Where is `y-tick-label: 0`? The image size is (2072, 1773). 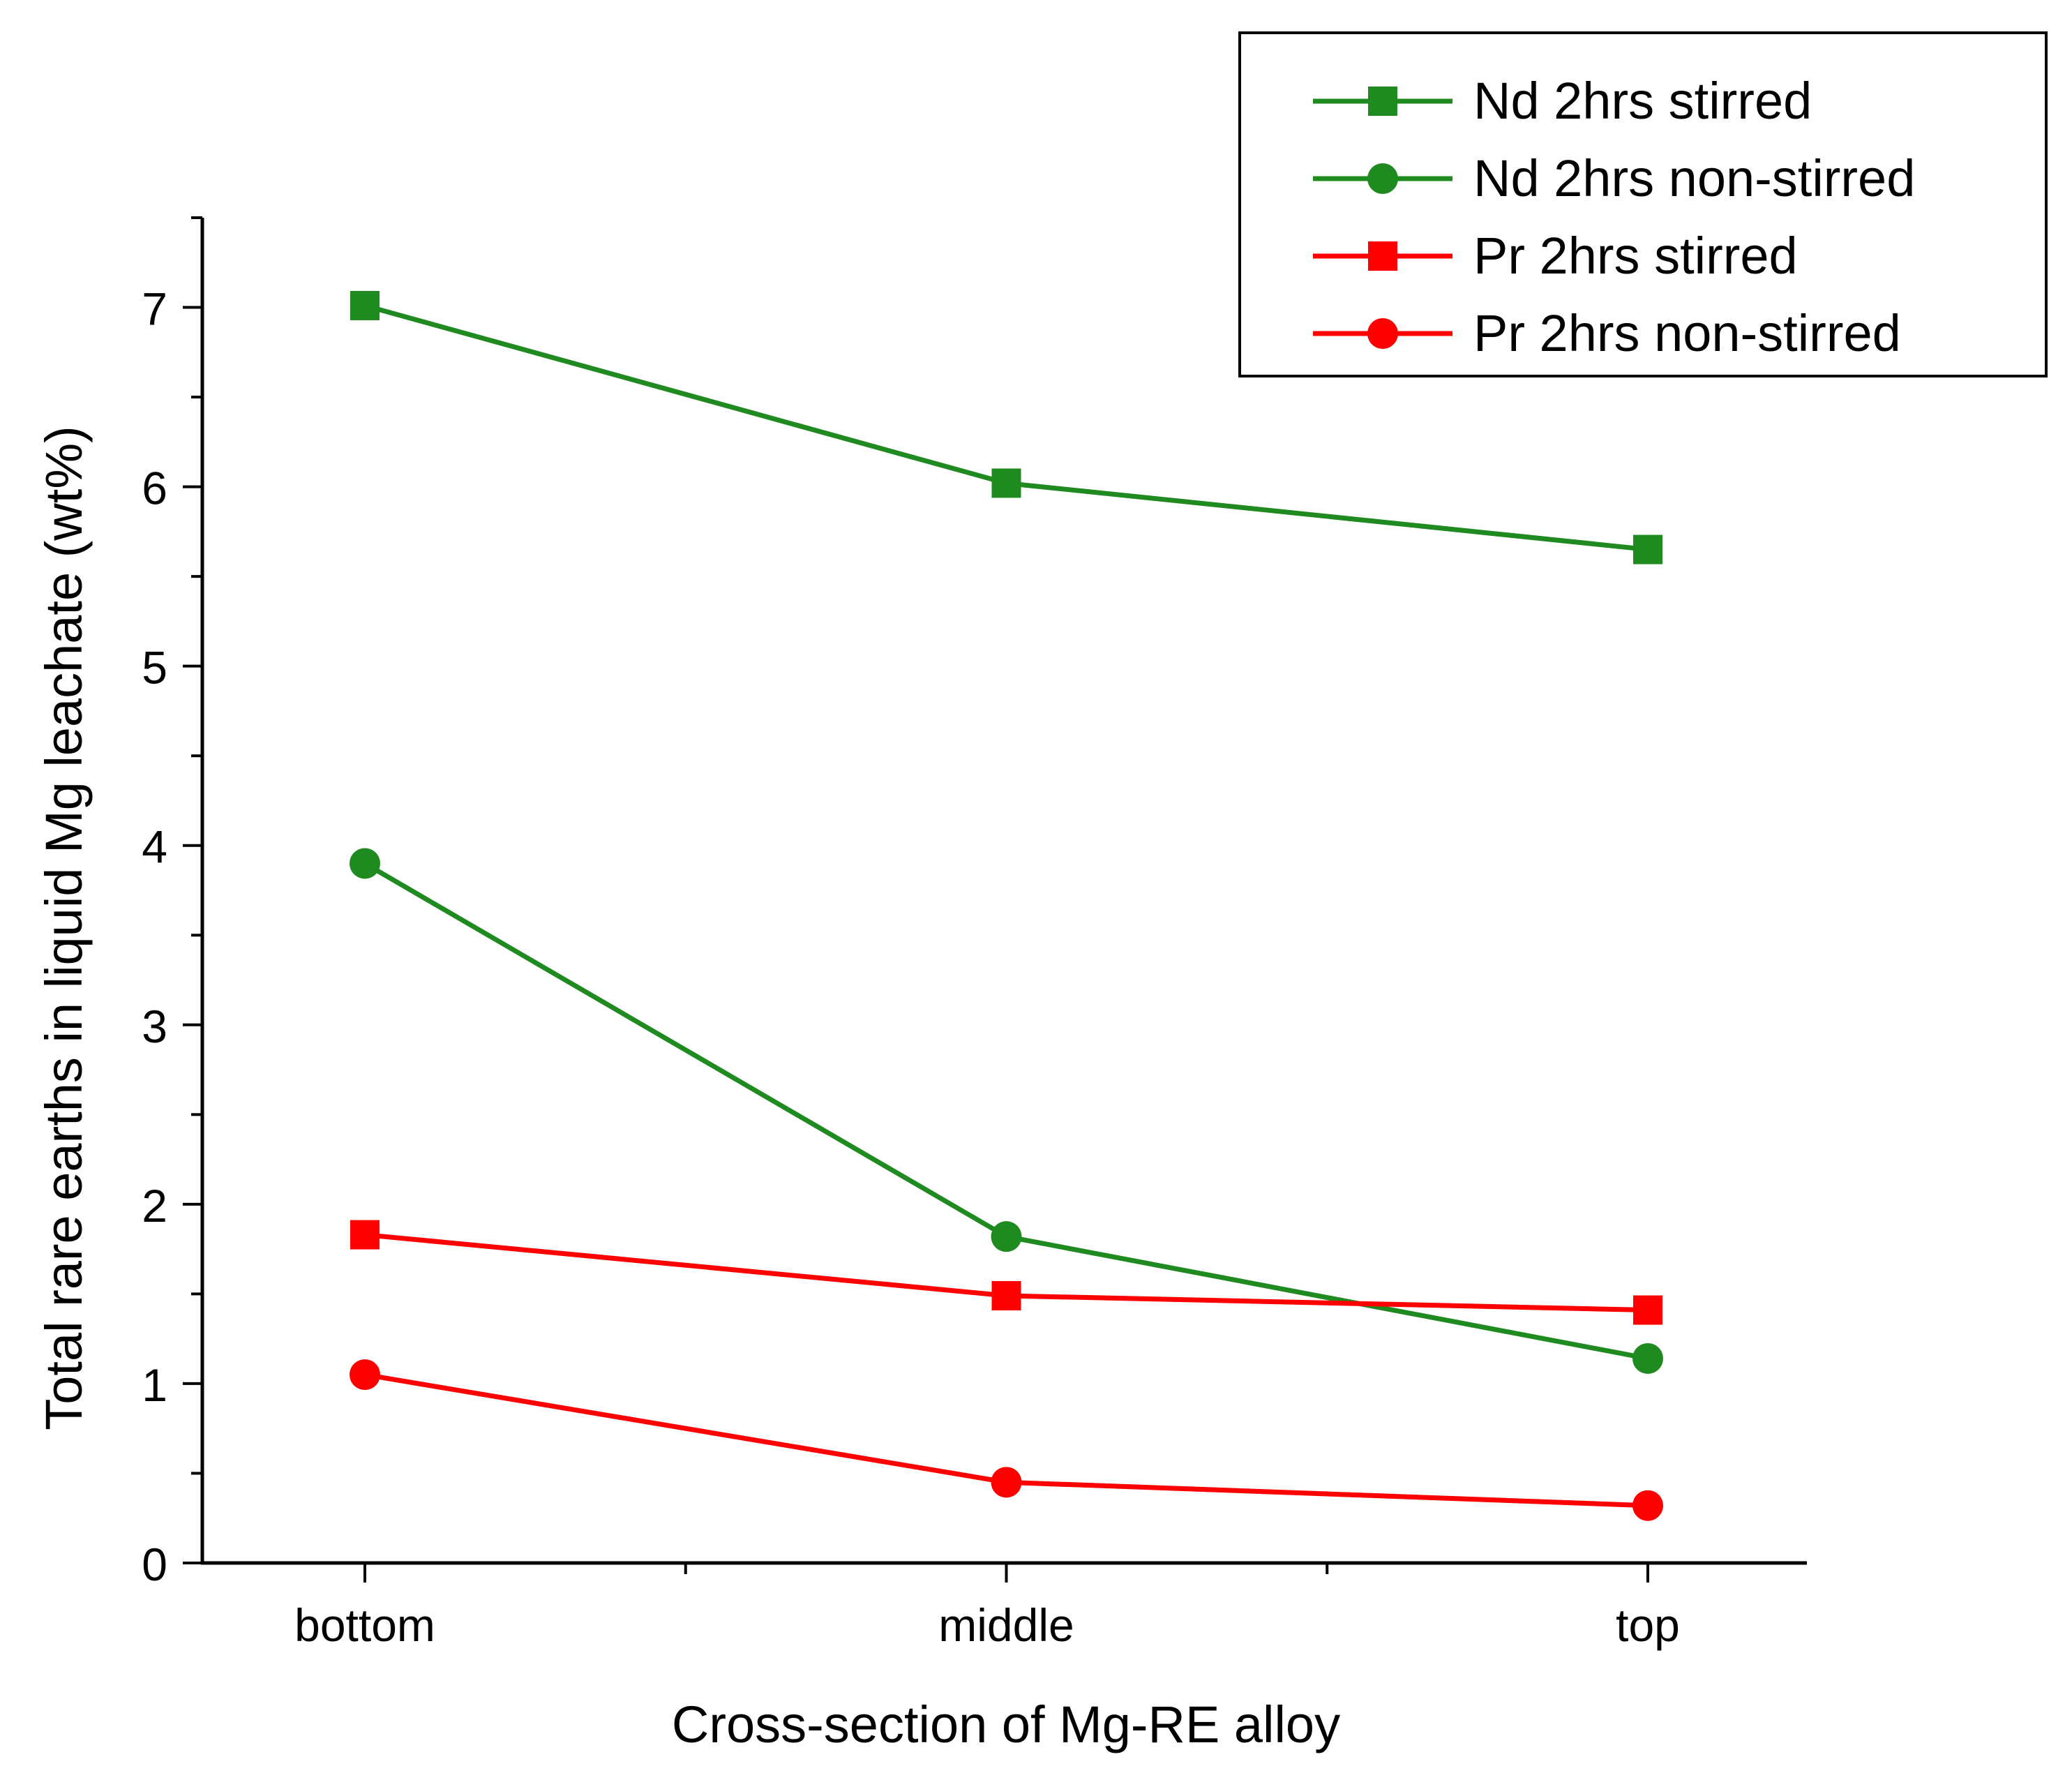 y-tick-label: 0 is located at coordinates (154, 1564).